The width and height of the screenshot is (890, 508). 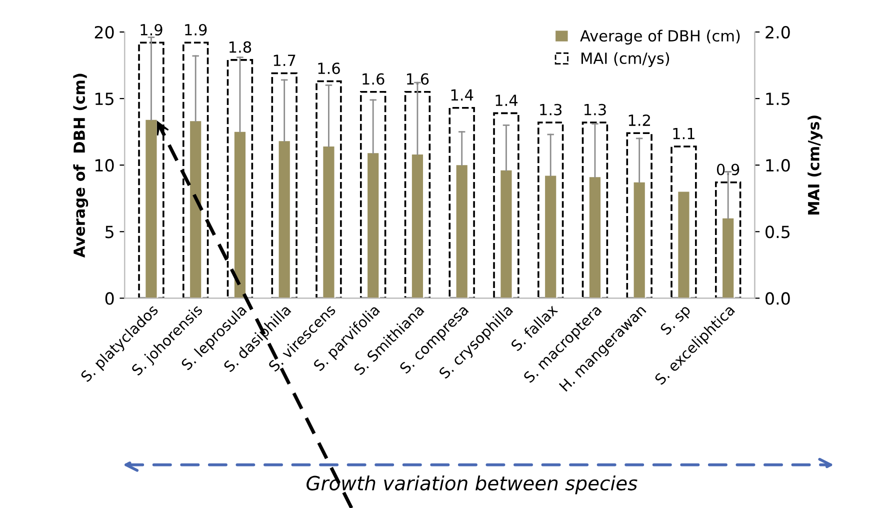 I want to click on y-axis-title: Average of DBH (cm), so click(x=80, y=166).